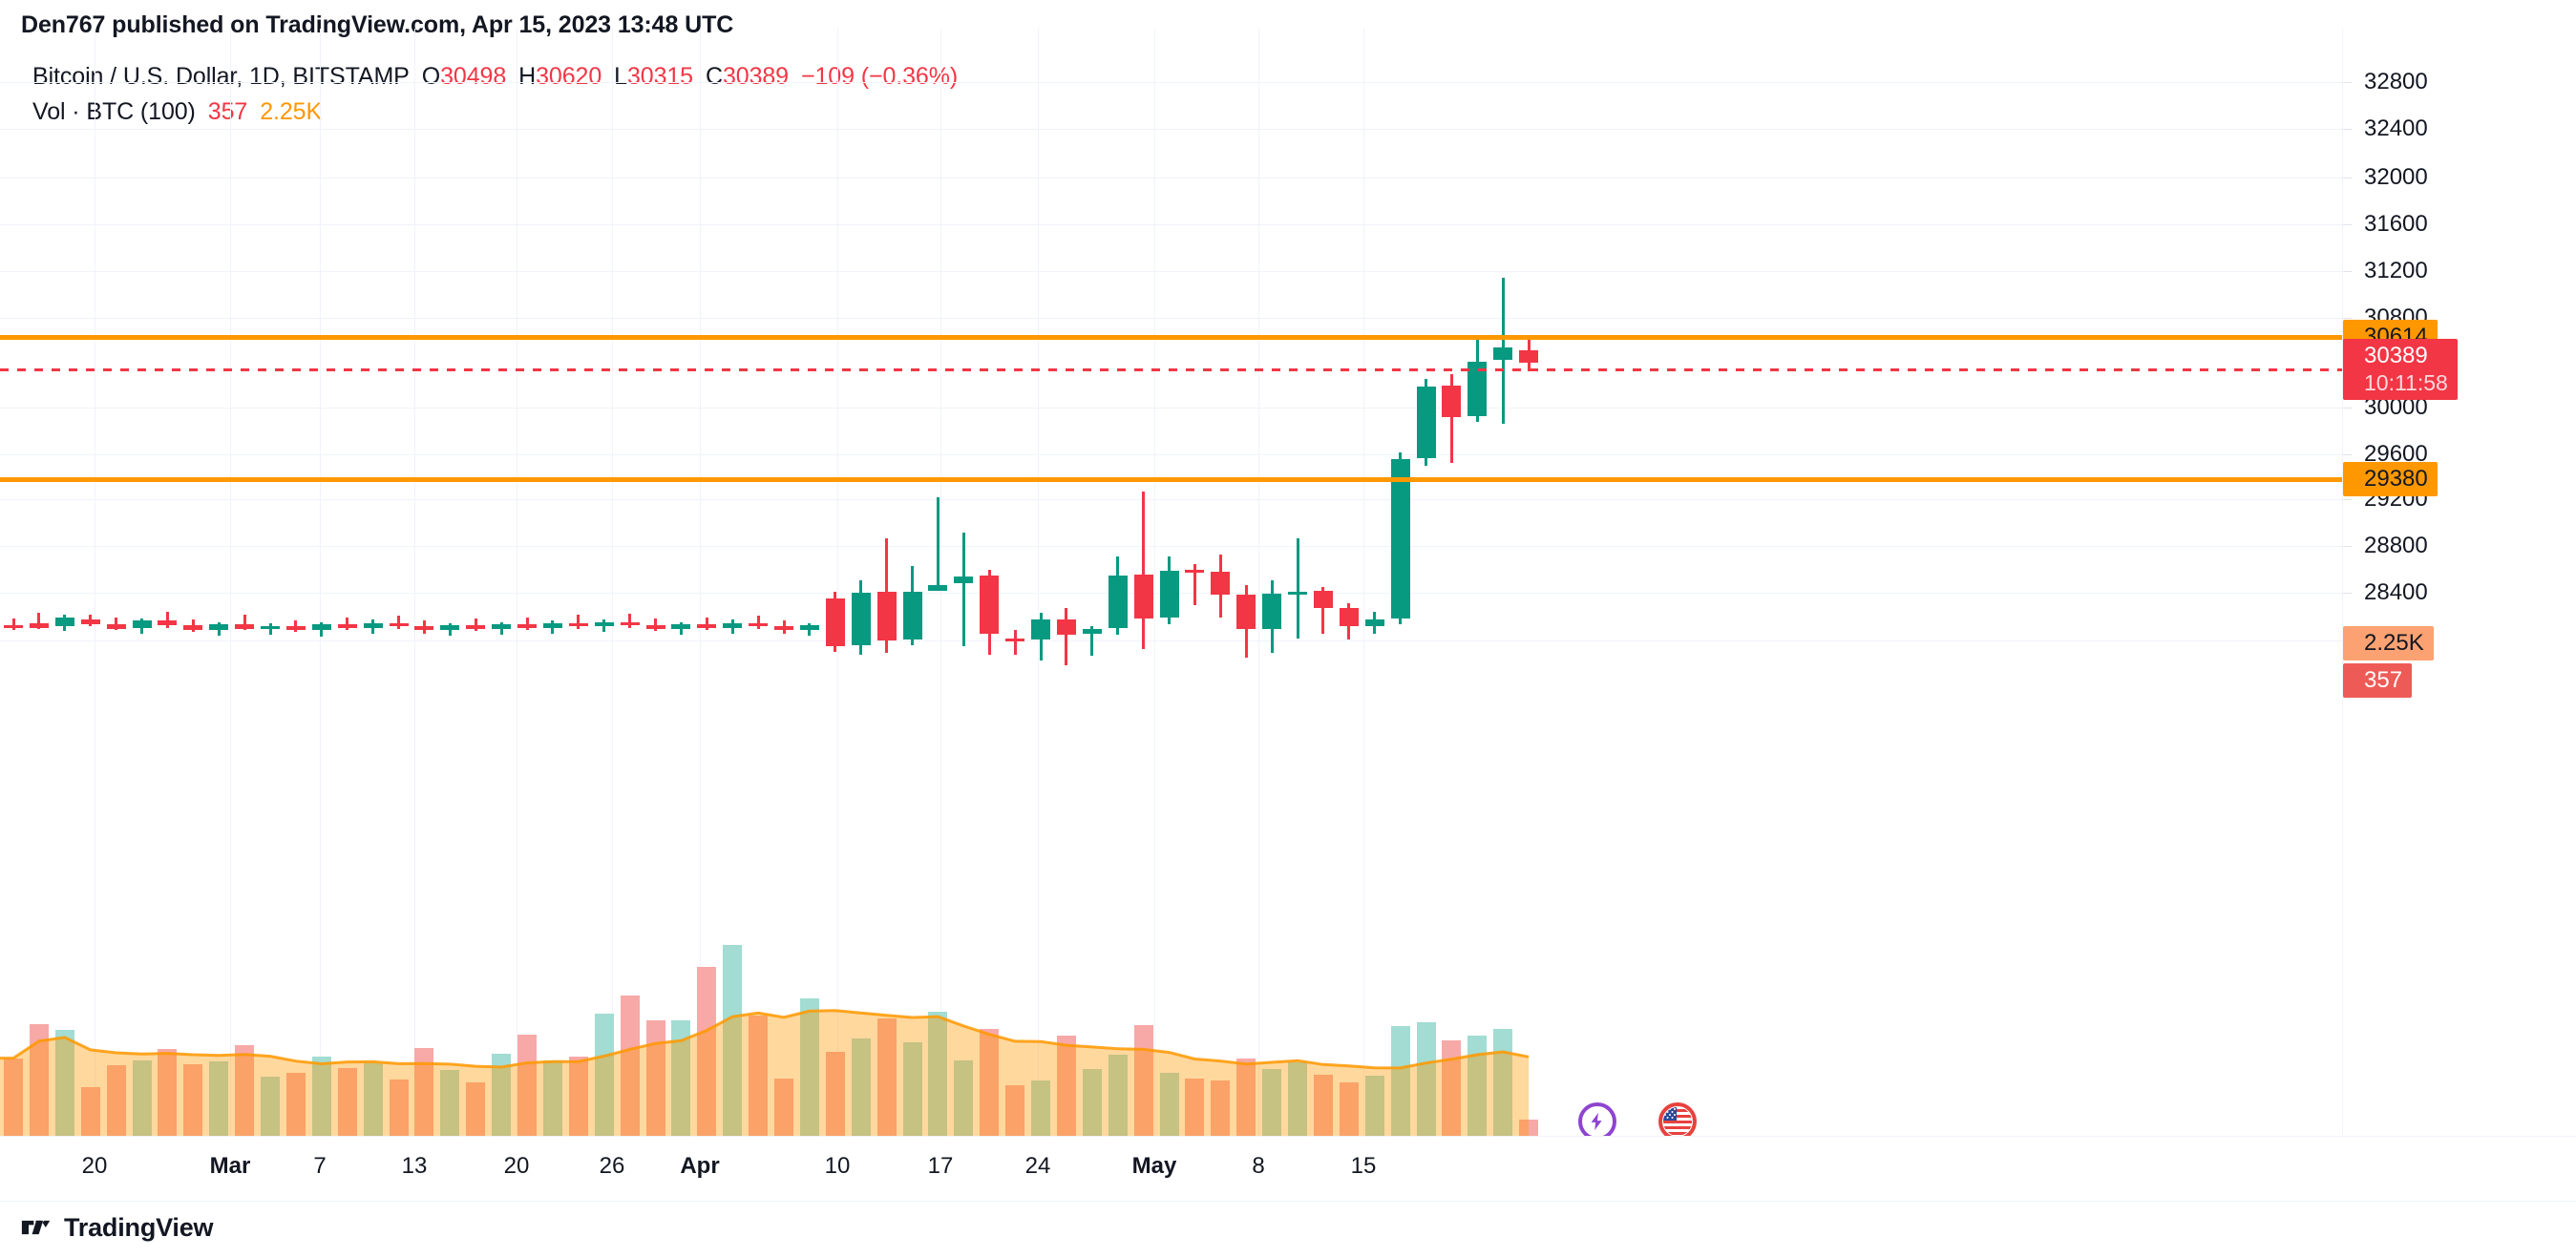 The image size is (2576, 1258). What do you see at coordinates (2396, 271) in the screenshot?
I see `price-tick-label: 31200` at bounding box center [2396, 271].